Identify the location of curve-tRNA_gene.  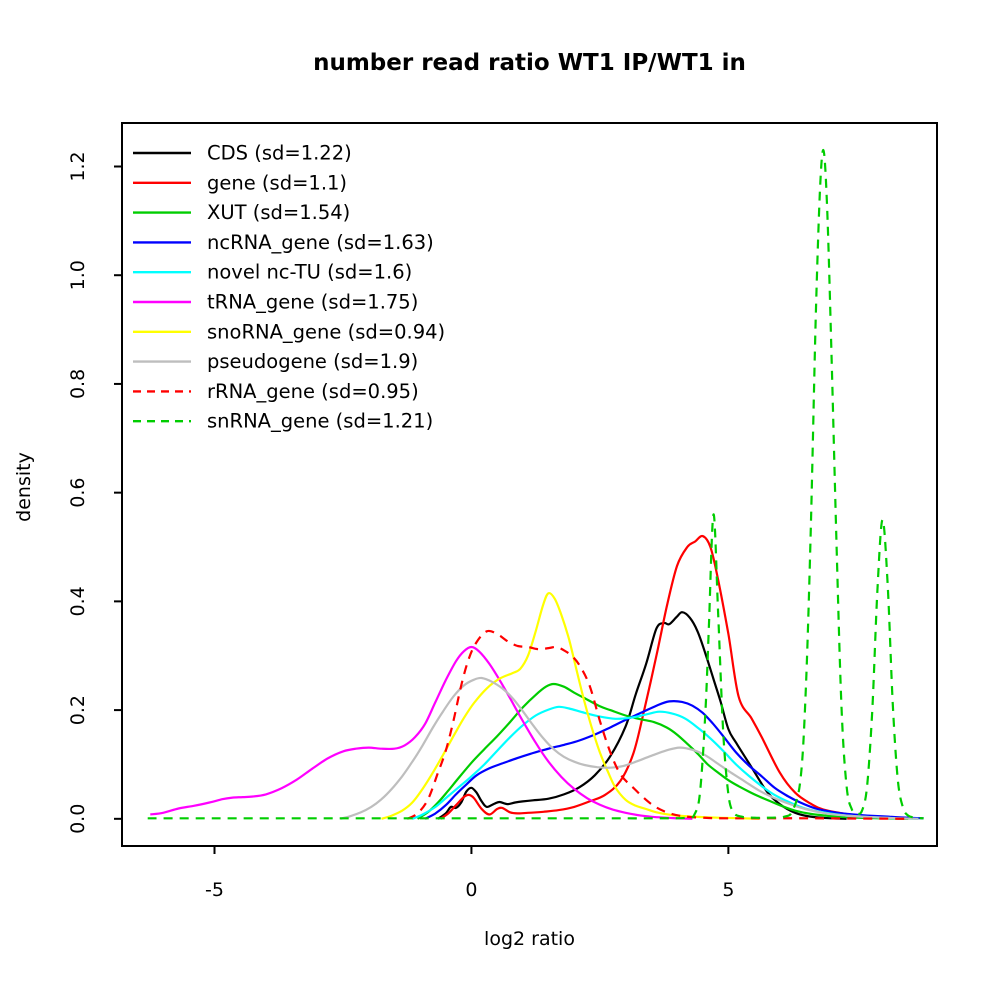
(421, 732).